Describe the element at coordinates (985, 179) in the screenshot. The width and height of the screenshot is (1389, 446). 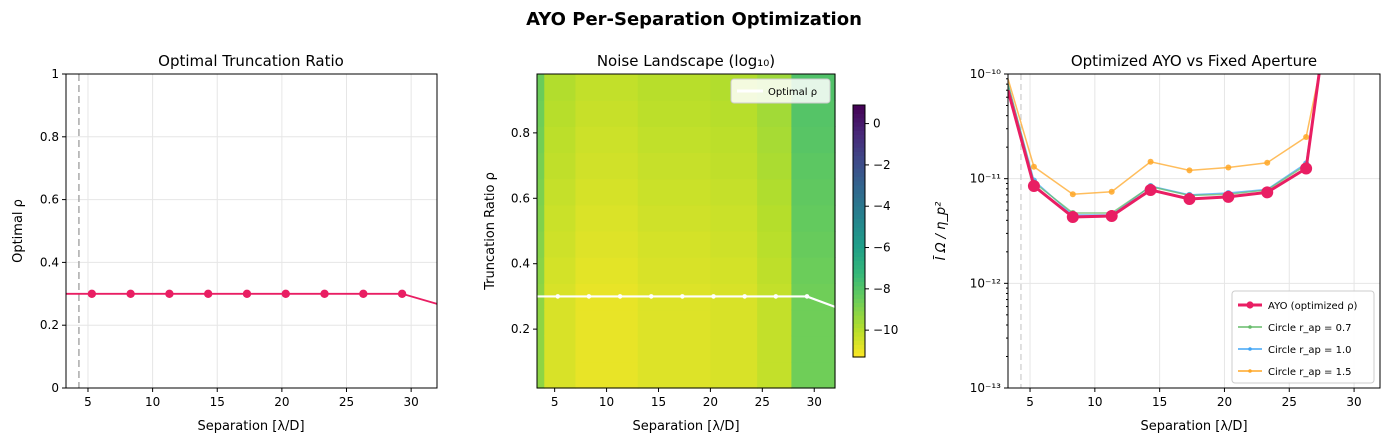
I see `y-tick-label: 10⁻¹¹` at that location.